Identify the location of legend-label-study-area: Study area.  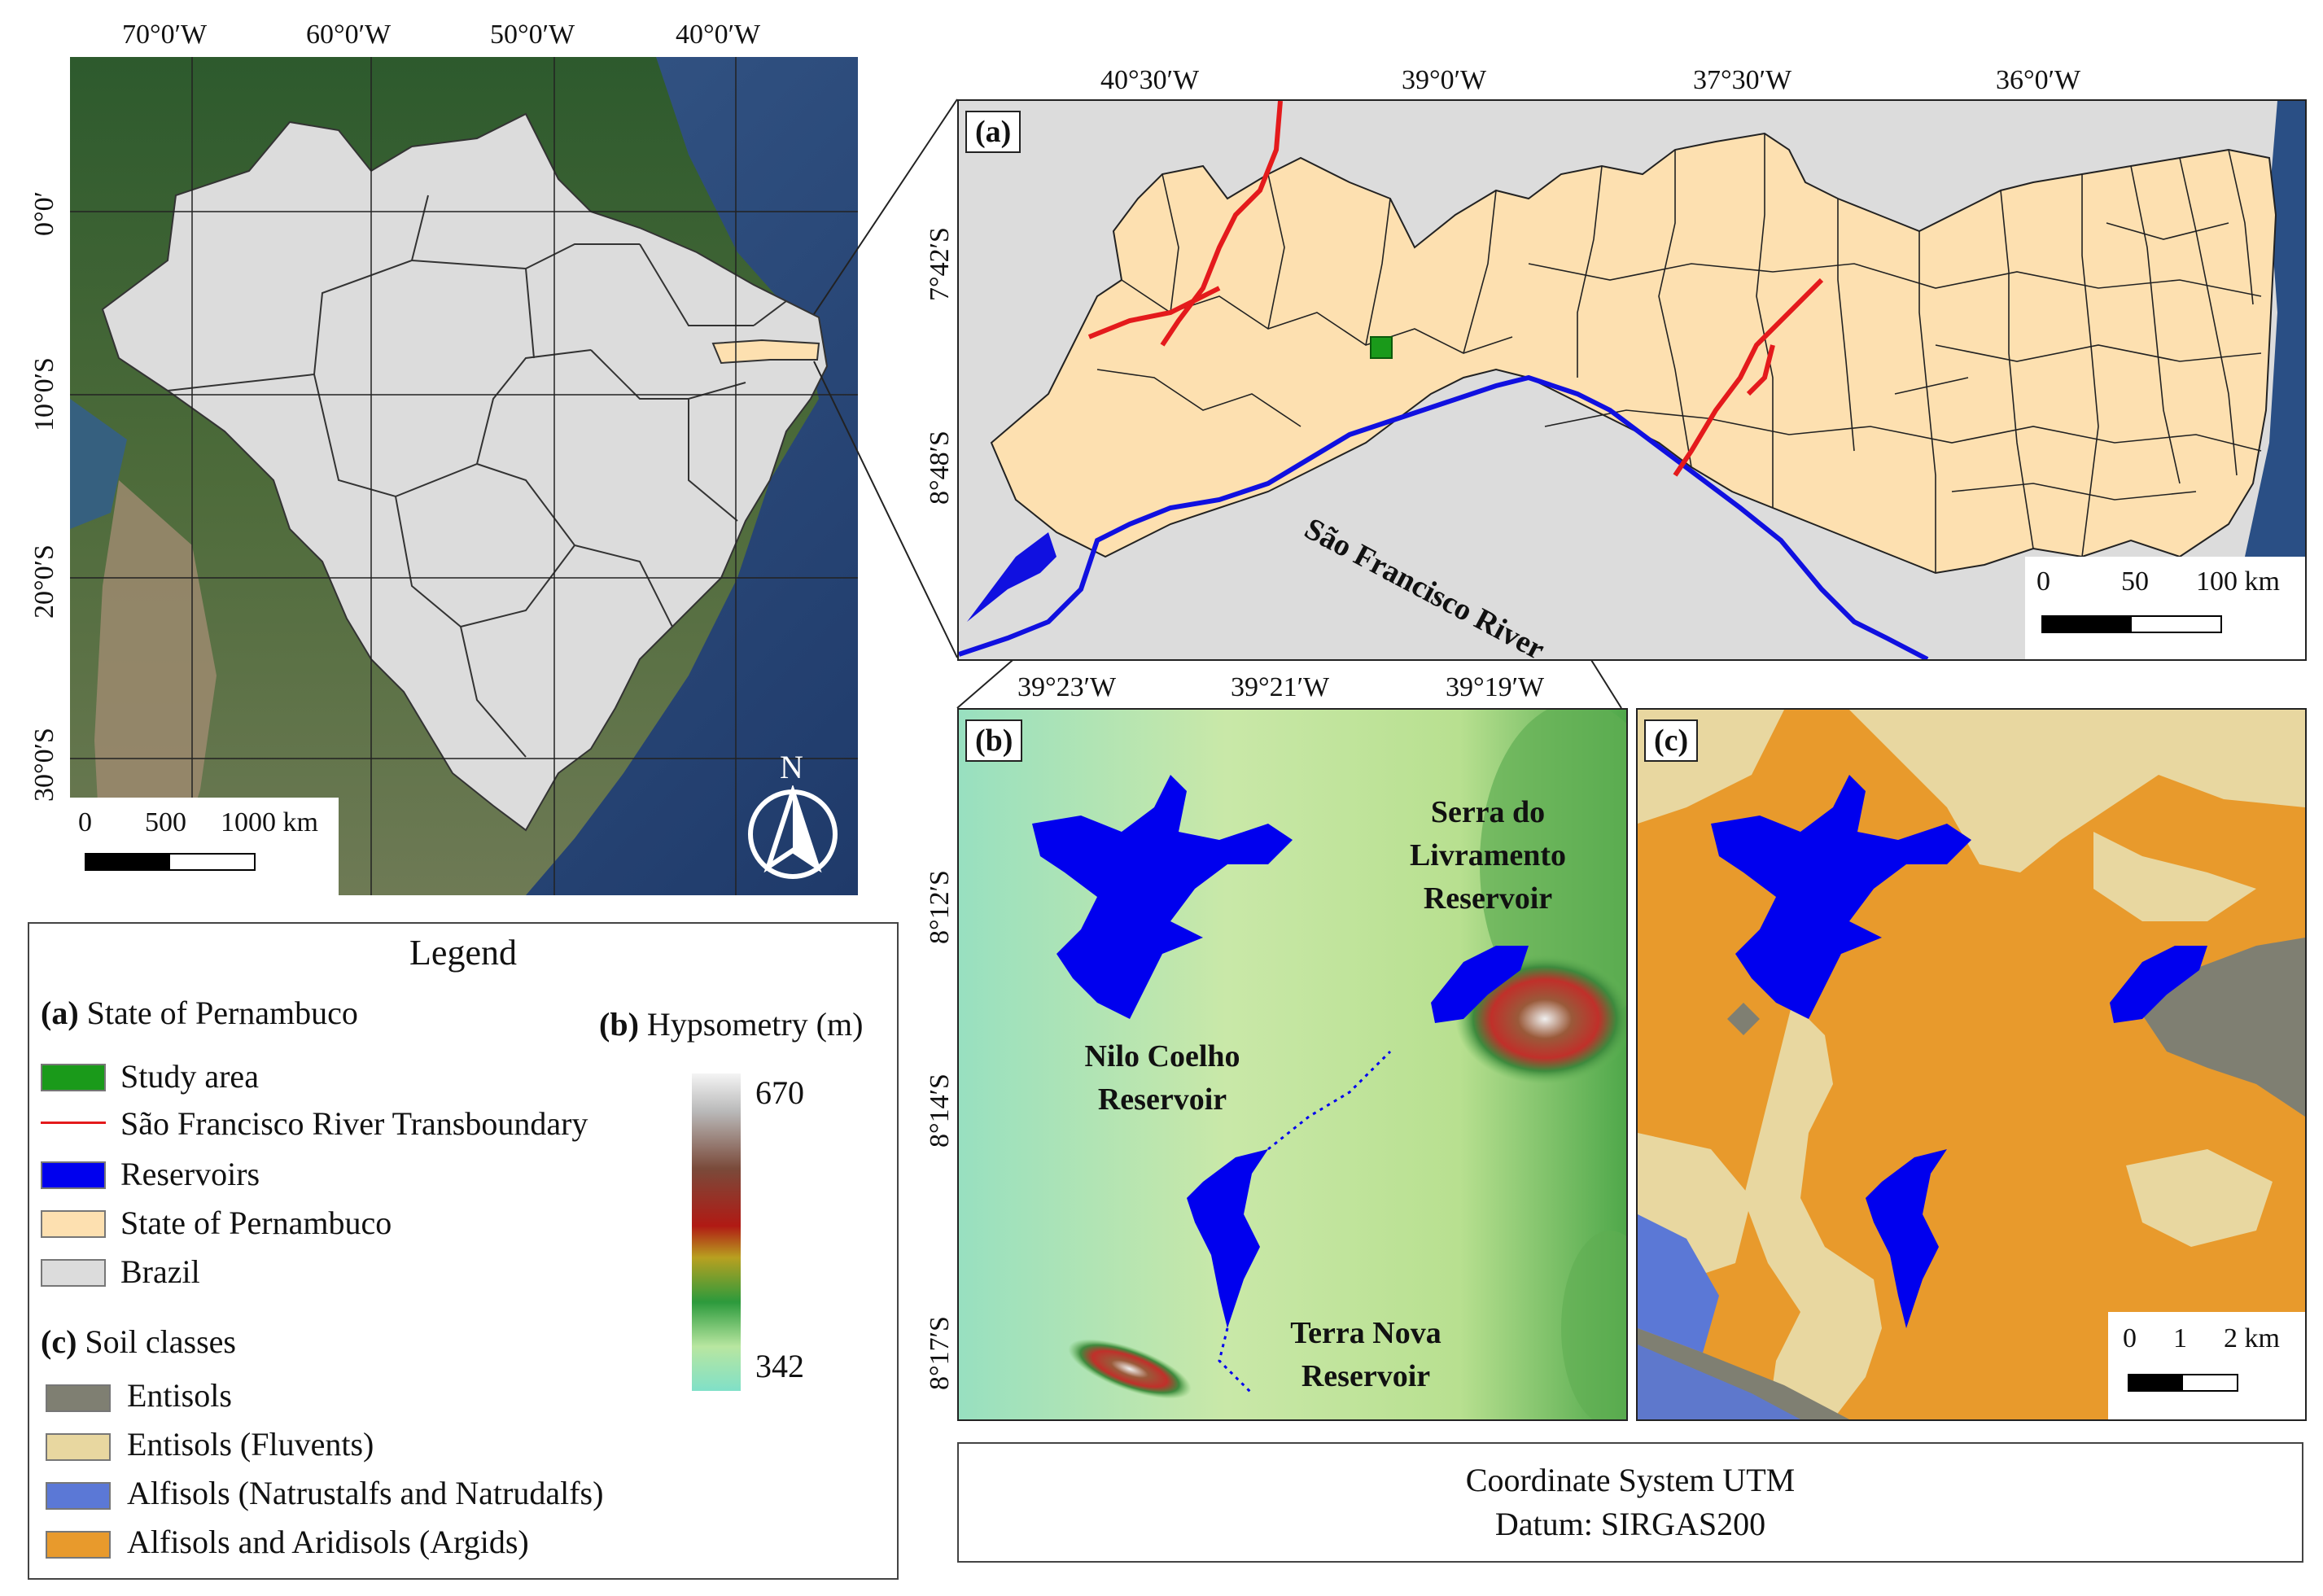
(189, 1076).